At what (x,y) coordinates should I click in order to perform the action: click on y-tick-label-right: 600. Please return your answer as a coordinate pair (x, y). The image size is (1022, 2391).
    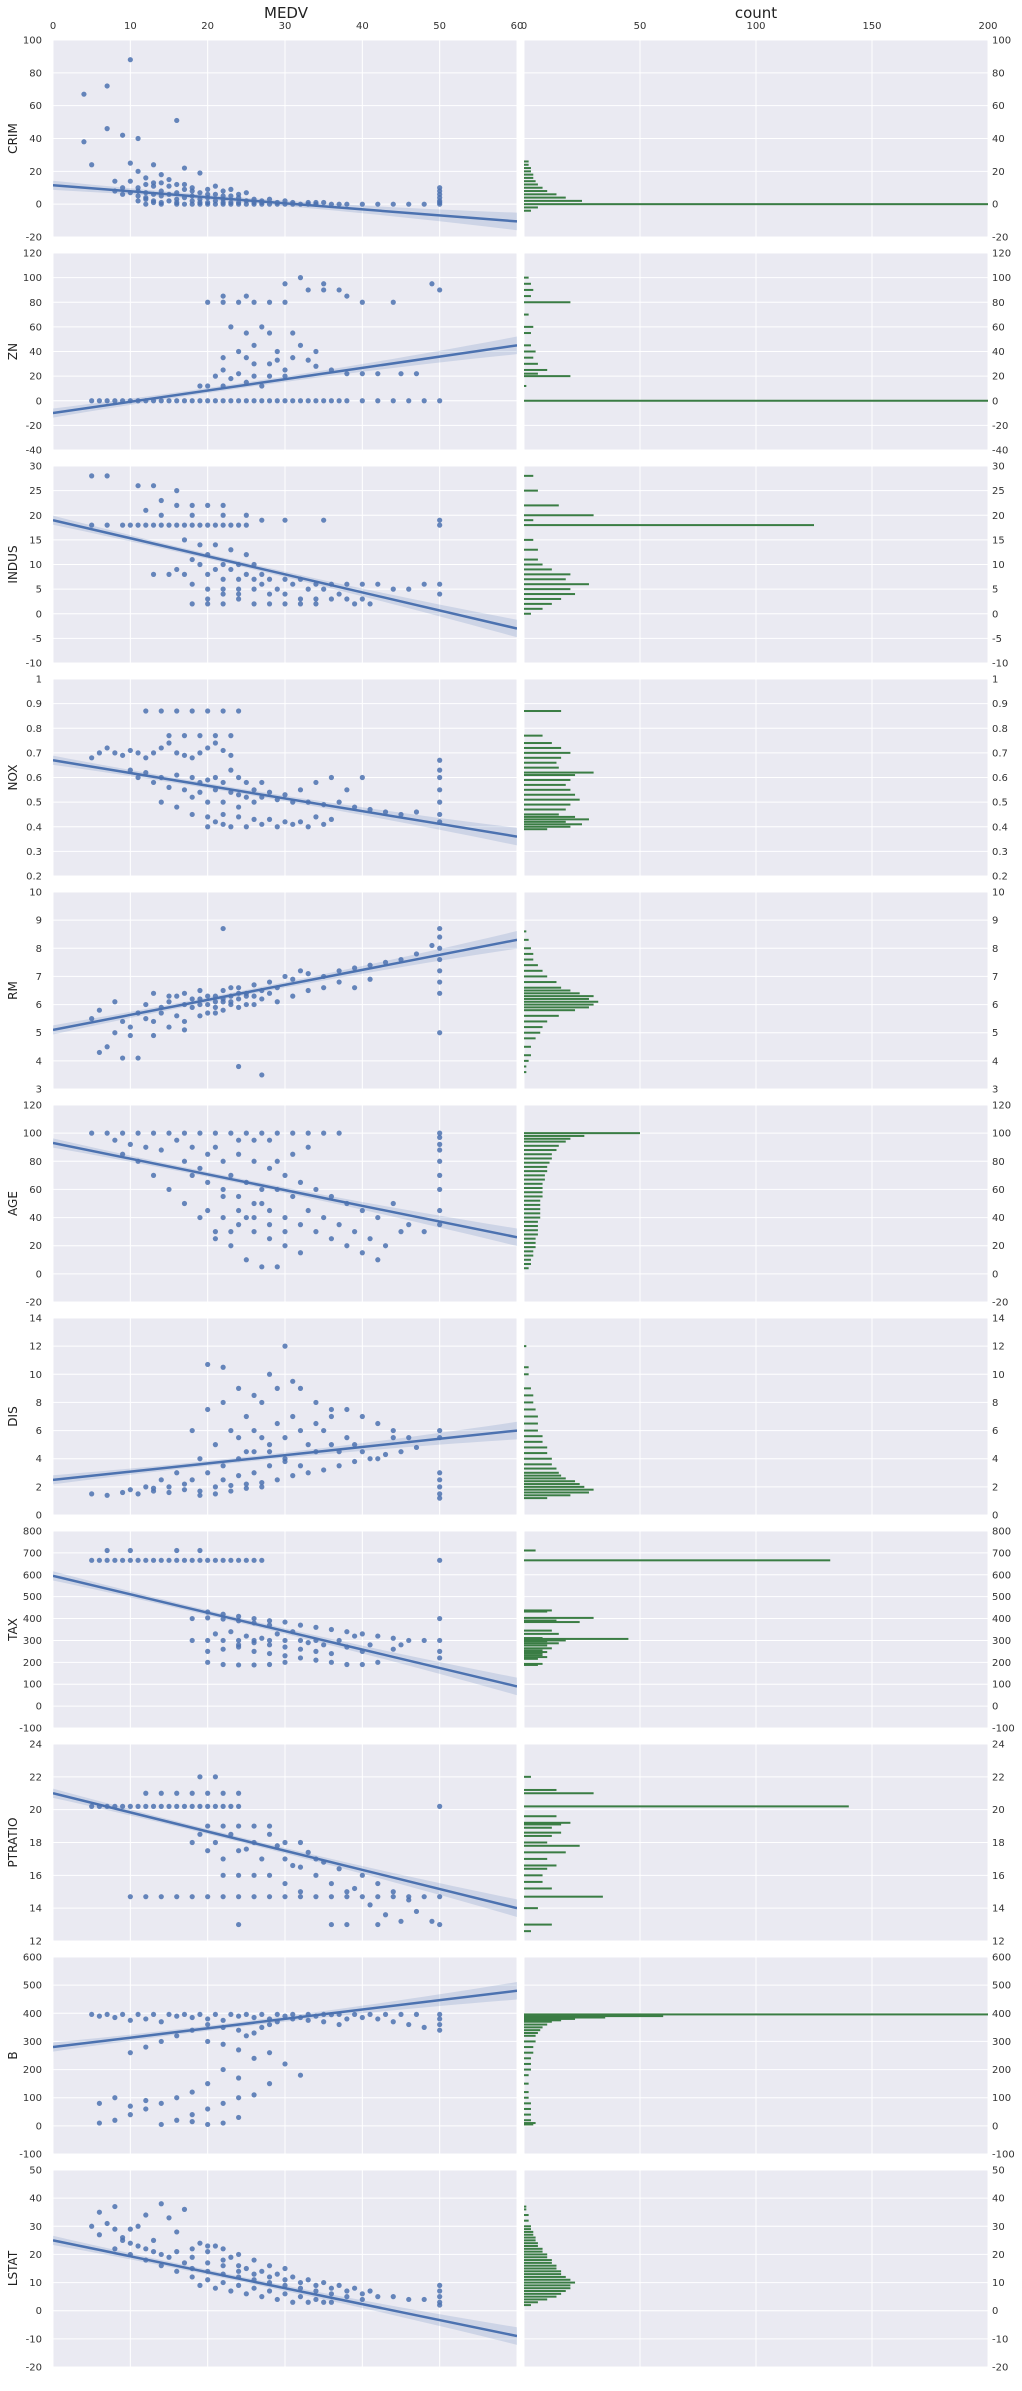
    Looking at the image, I should click on (1001, 1575).